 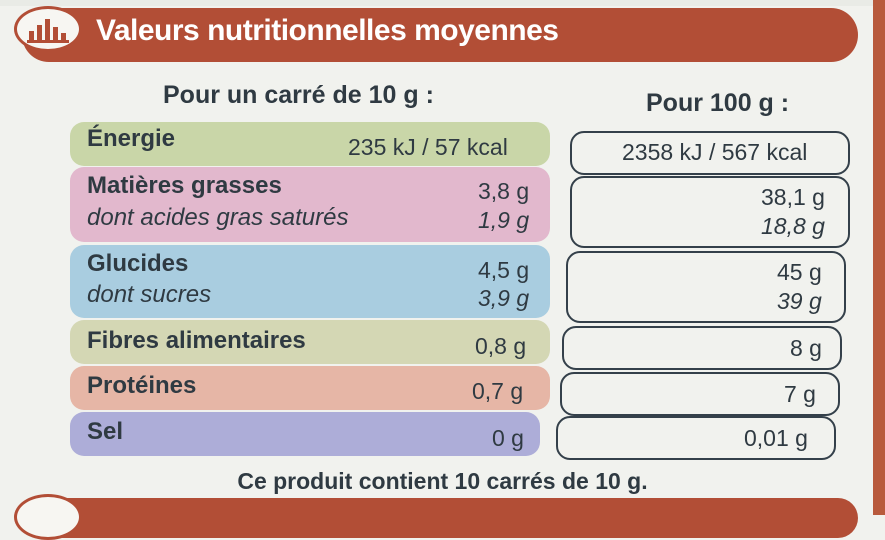 What do you see at coordinates (793, 226) in the screenshot?
I see `value-satures-100g: 18,8 g` at bounding box center [793, 226].